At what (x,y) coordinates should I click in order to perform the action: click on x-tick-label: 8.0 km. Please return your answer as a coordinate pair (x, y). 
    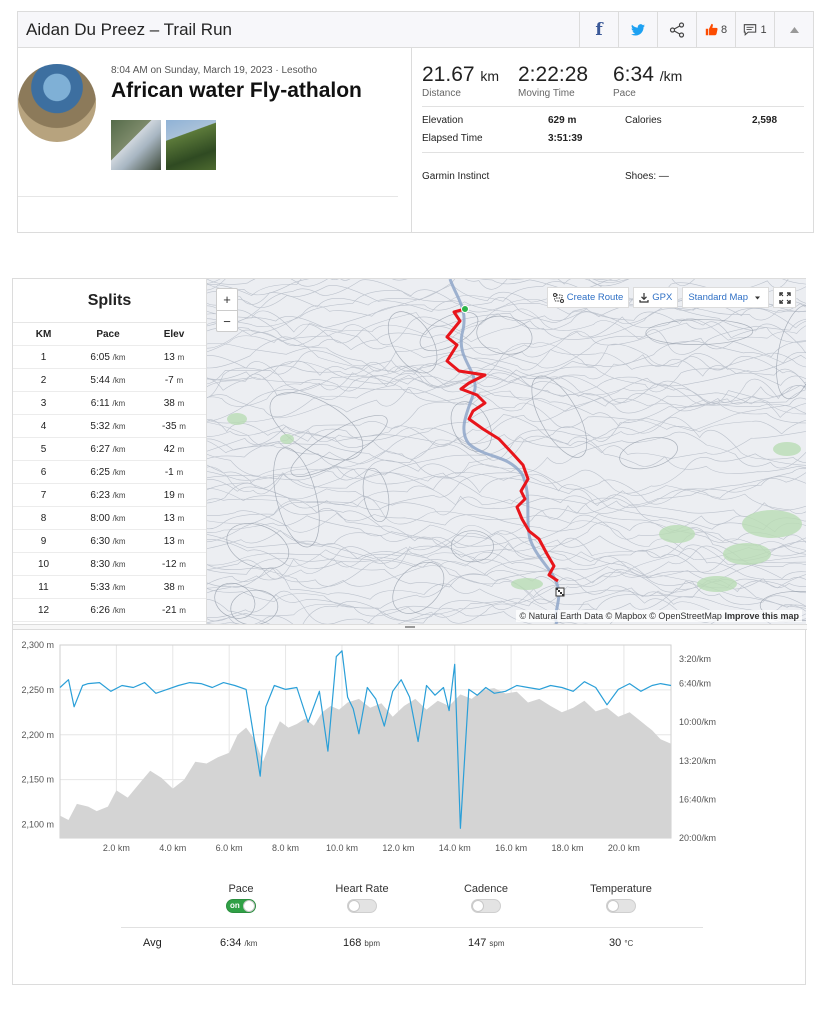
    Looking at the image, I should click on (285, 848).